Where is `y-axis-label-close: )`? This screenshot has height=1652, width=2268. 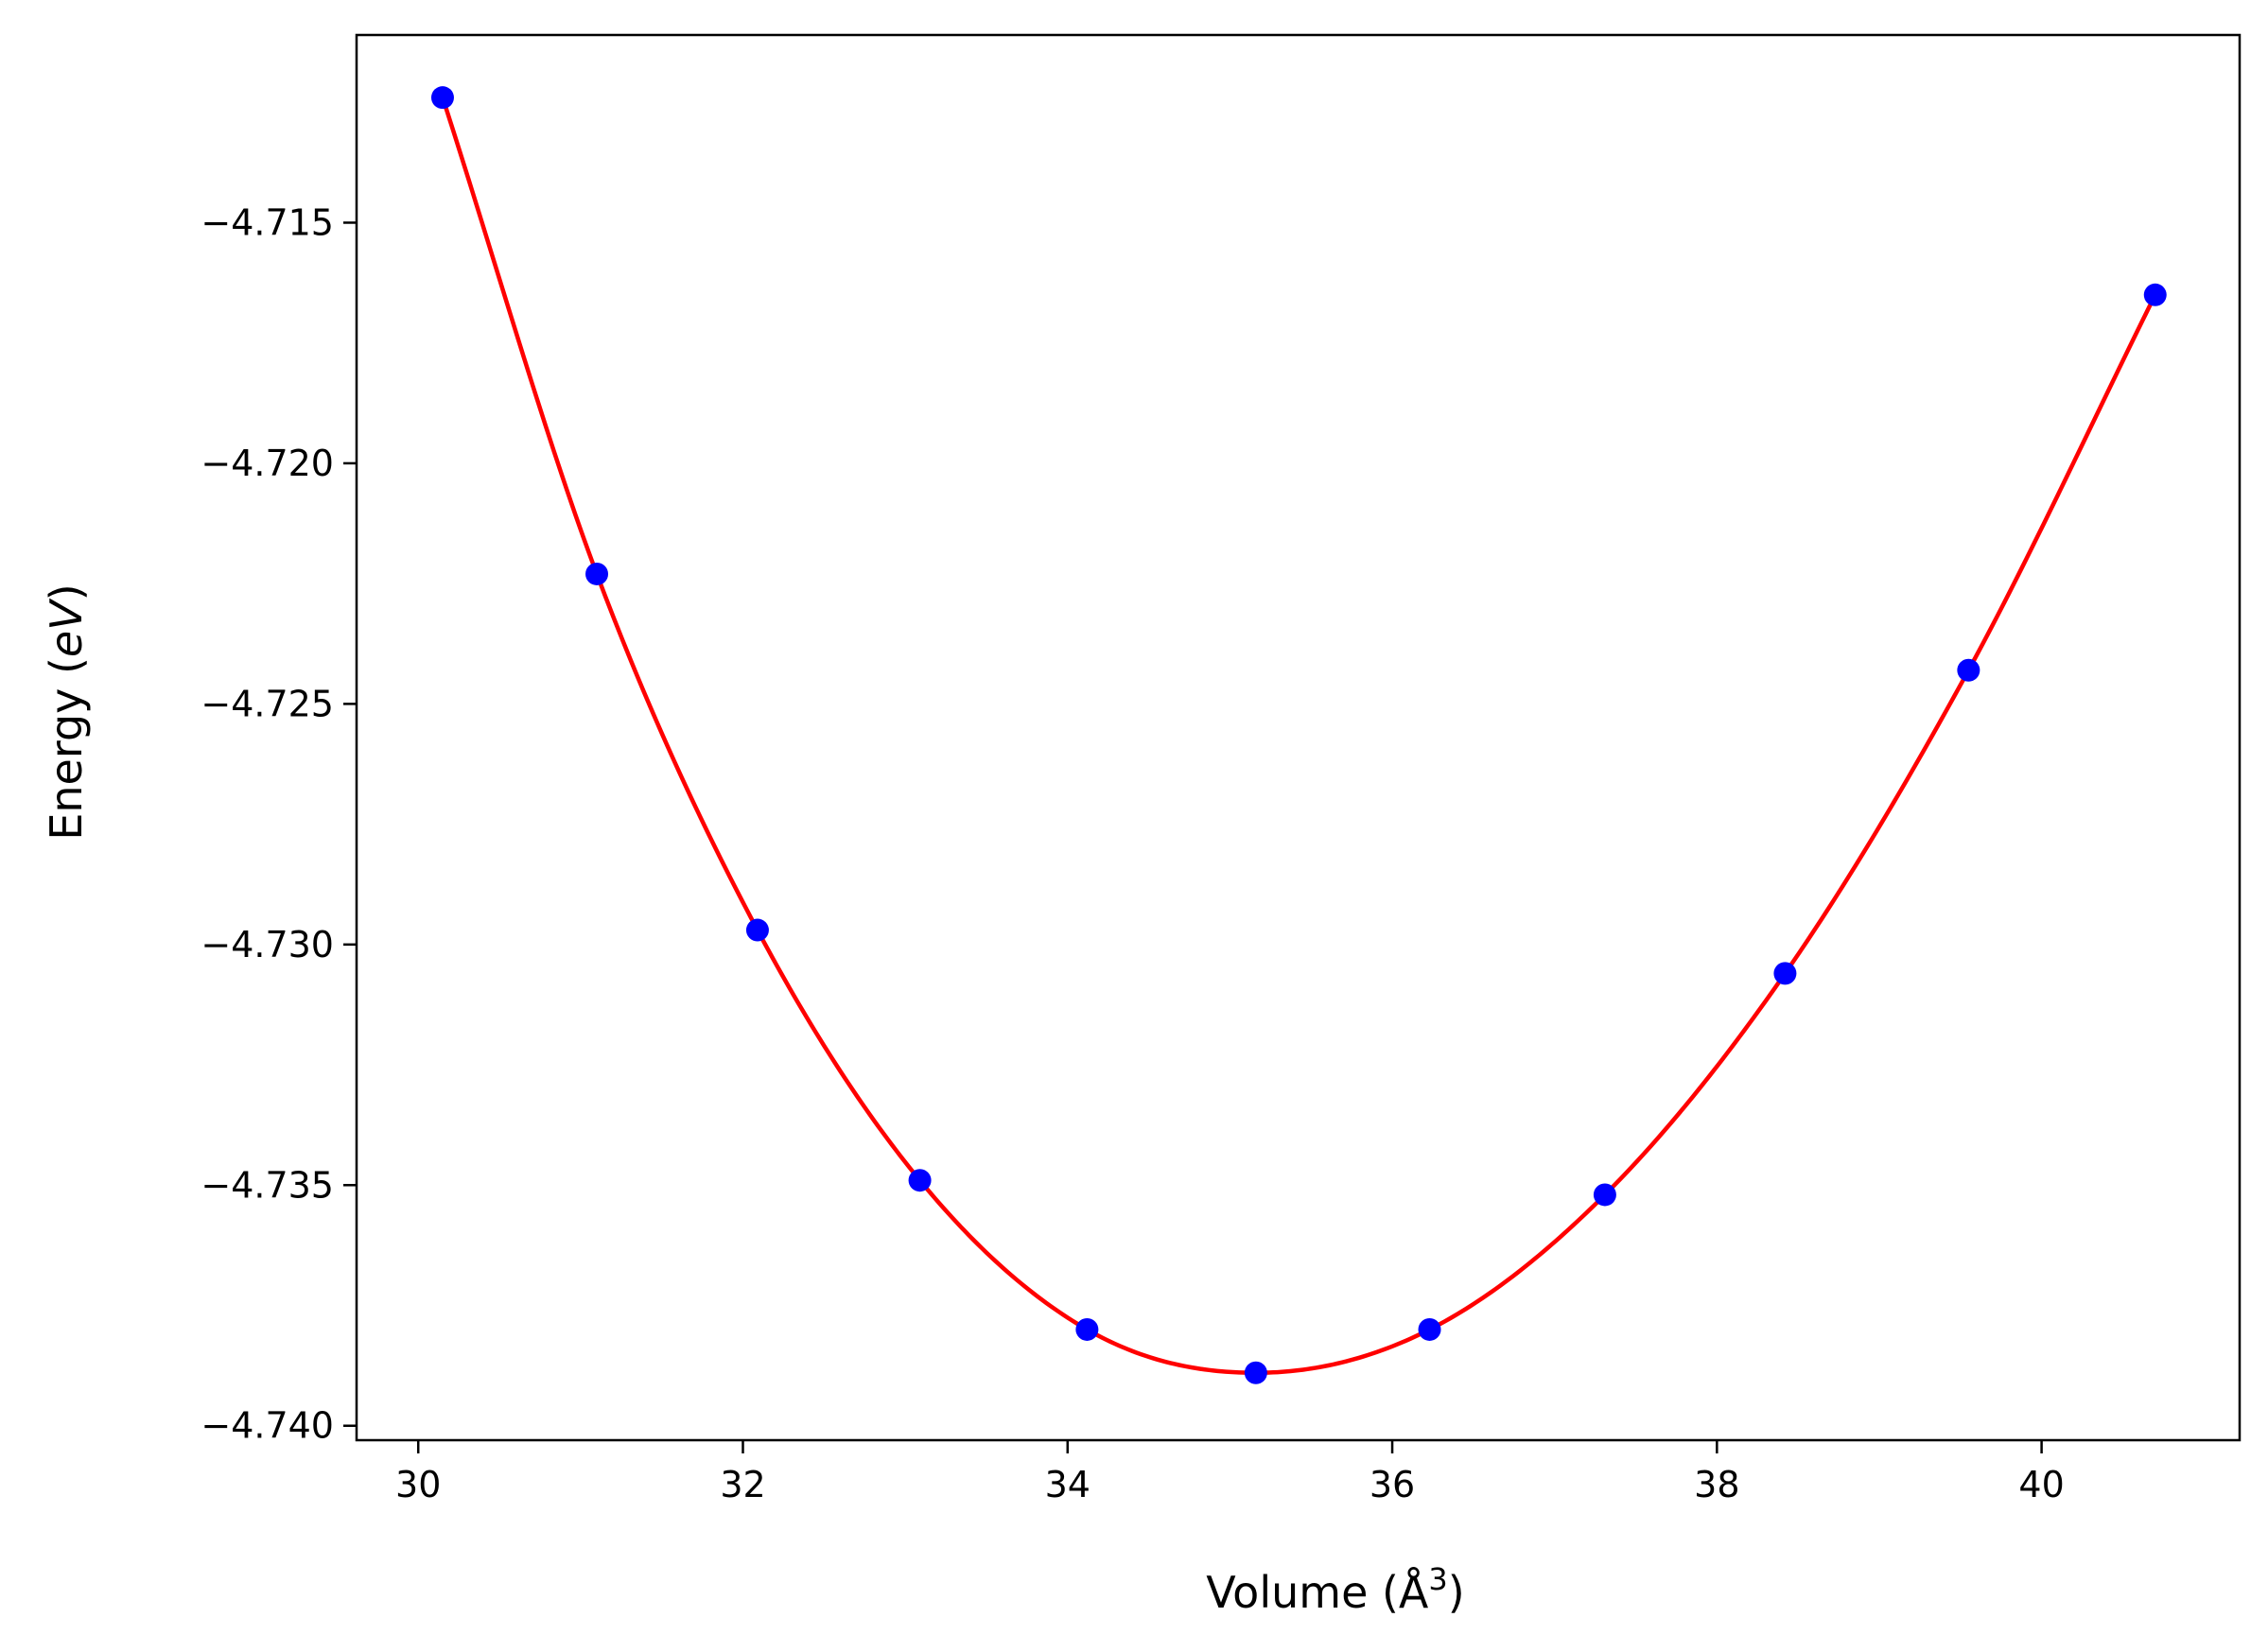
y-axis-label-close: ) is located at coordinates (66, 592).